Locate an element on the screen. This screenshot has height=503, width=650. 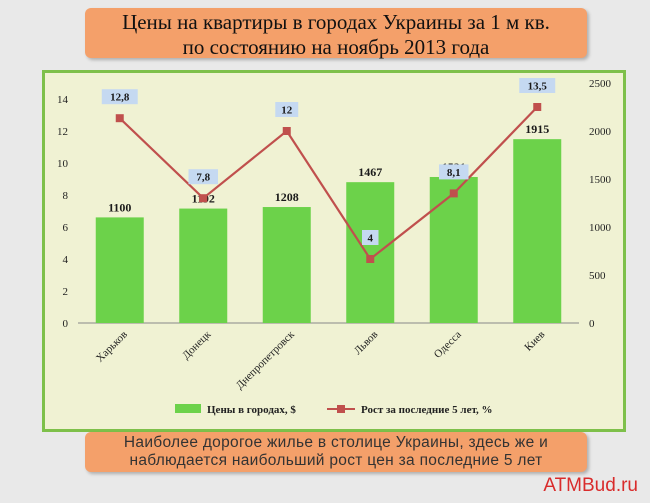
bar-data-label: 1100 is located at coordinates (119, 207).